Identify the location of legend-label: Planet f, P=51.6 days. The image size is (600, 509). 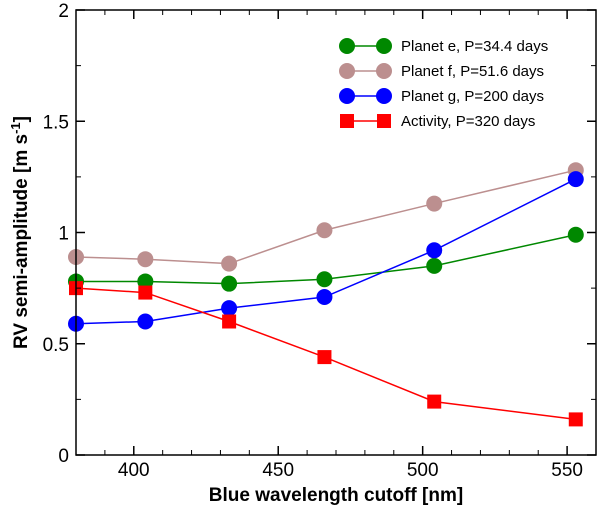
(472, 71).